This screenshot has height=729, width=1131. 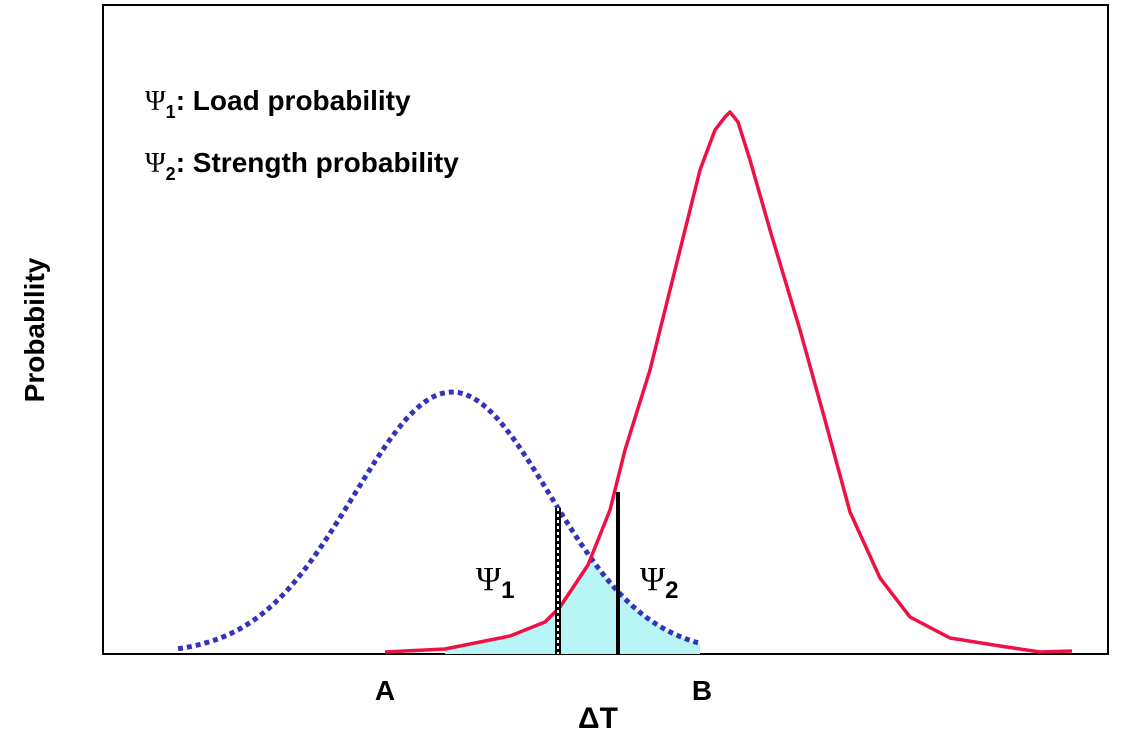 I want to click on legend-item: Ψ1: Load probability, so click(x=278, y=103).